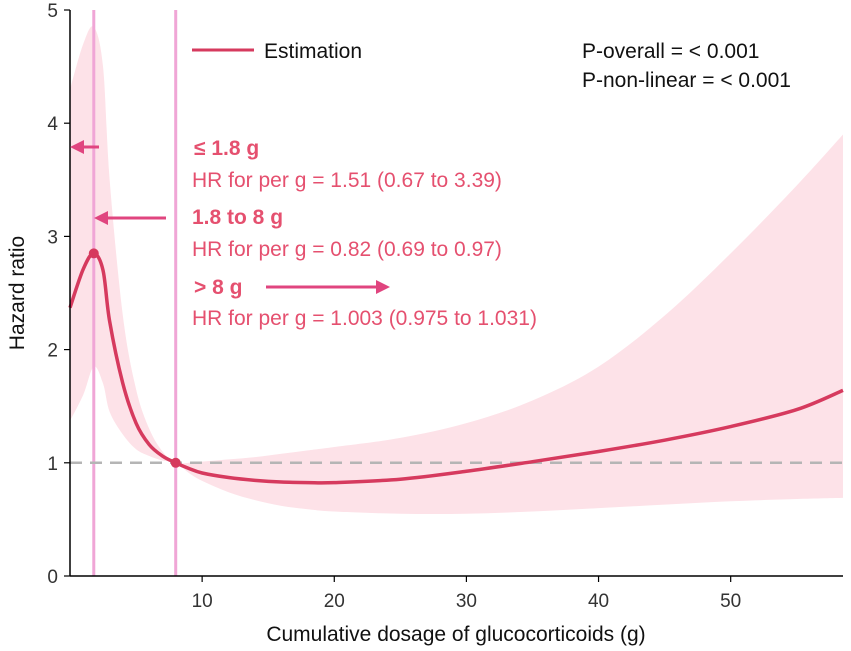 The image size is (851, 651). Describe the element at coordinates (598, 601) in the screenshot. I see `x-tick-label-40: 40` at that location.